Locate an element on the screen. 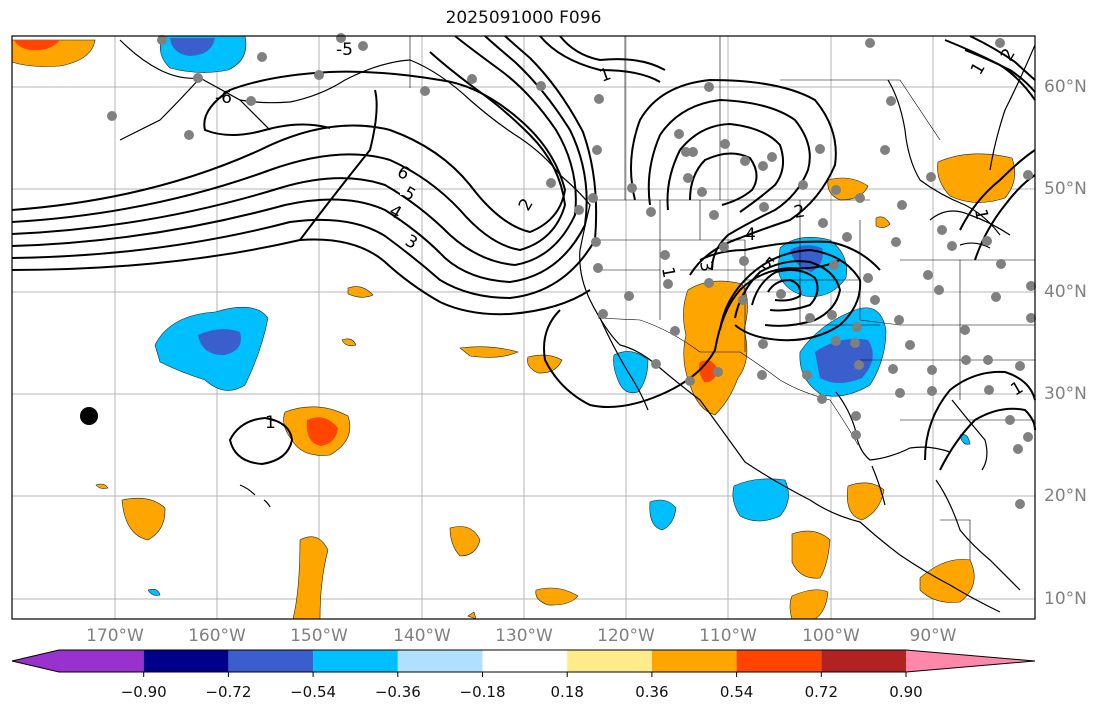 Image resolution: width=1105 pixels, height=712 pixels. lon-label: 110°W is located at coordinates (728, 636).